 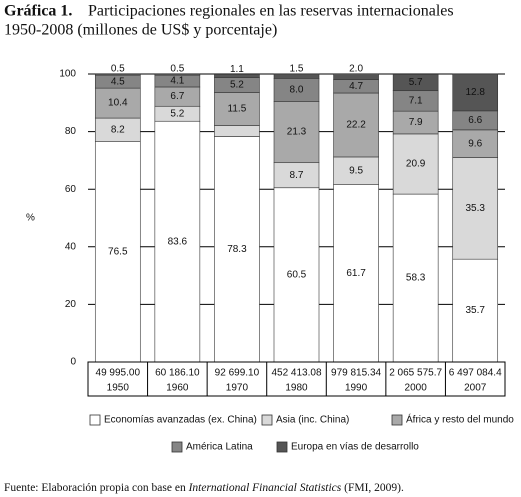 What do you see at coordinates (118, 251) in the screenshot?
I see `data-label: 76.5` at bounding box center [118, 251].